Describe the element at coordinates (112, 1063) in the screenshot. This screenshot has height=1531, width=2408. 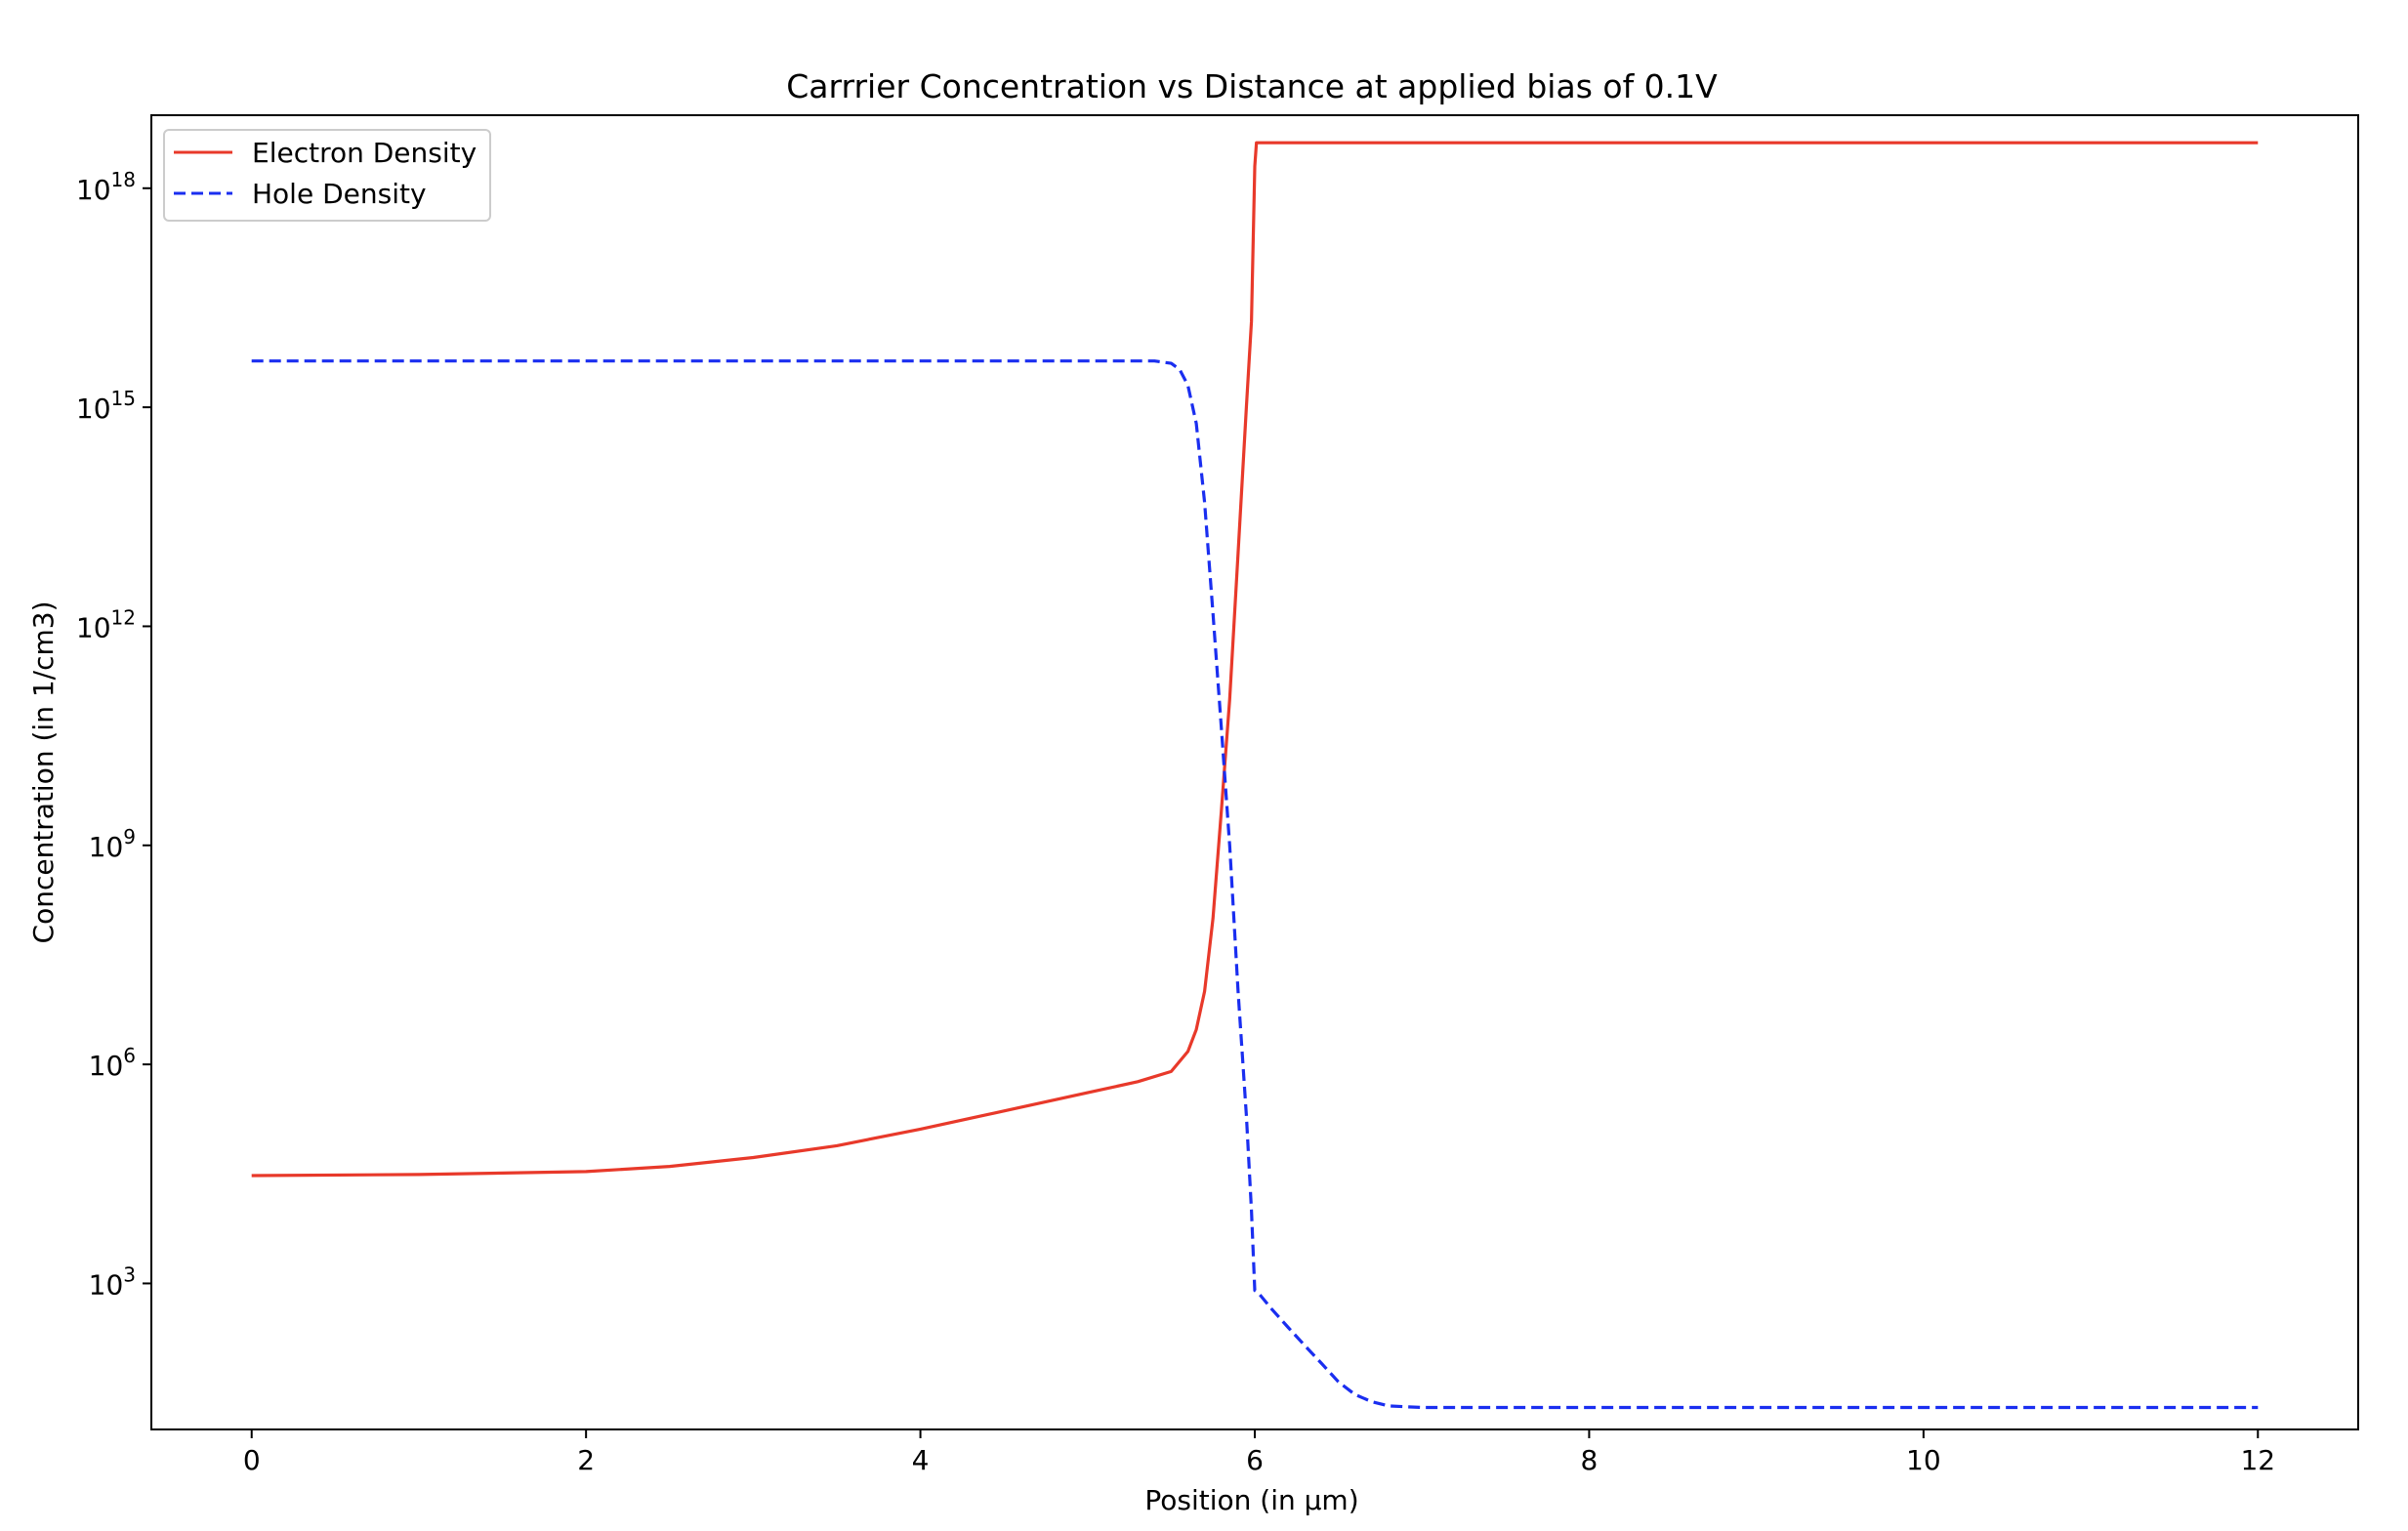
I see `y-tick-label: 10⁶` at that location.